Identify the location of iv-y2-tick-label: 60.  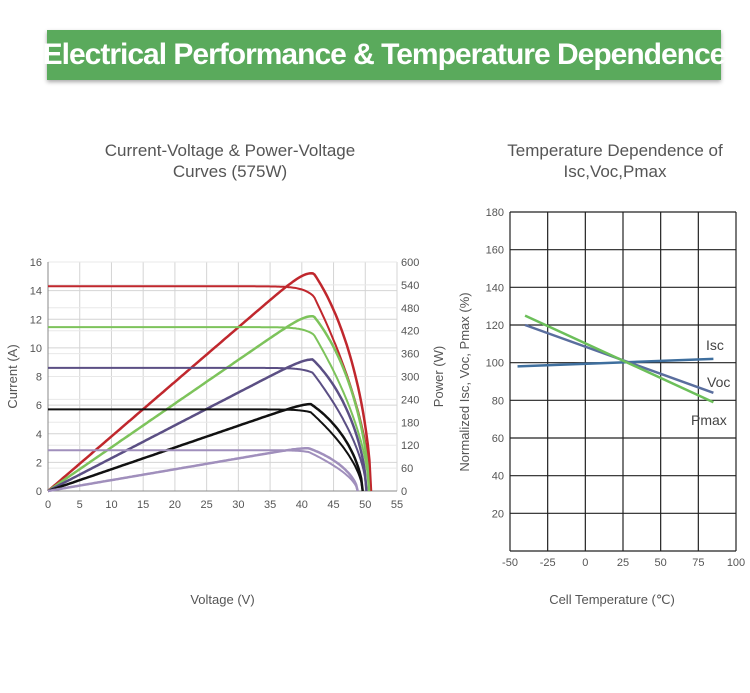
(407, 469).